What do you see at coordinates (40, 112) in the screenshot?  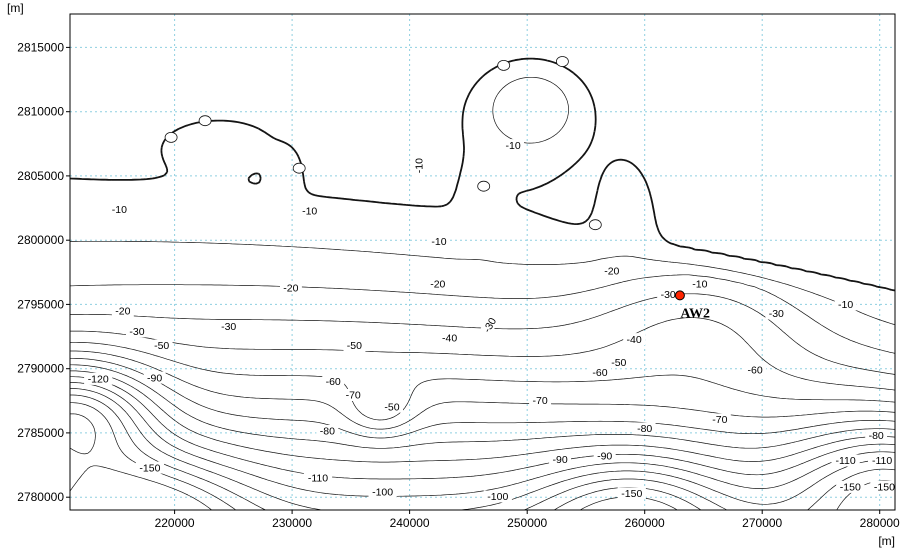 I see `y-axis-tick-label: 2810000` at bounding box center [40, 112].